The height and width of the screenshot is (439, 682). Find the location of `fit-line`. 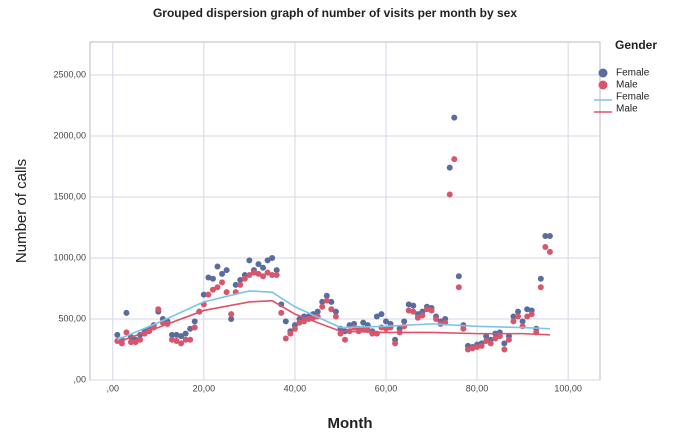

fit-line is located at coordinates (333, 321).